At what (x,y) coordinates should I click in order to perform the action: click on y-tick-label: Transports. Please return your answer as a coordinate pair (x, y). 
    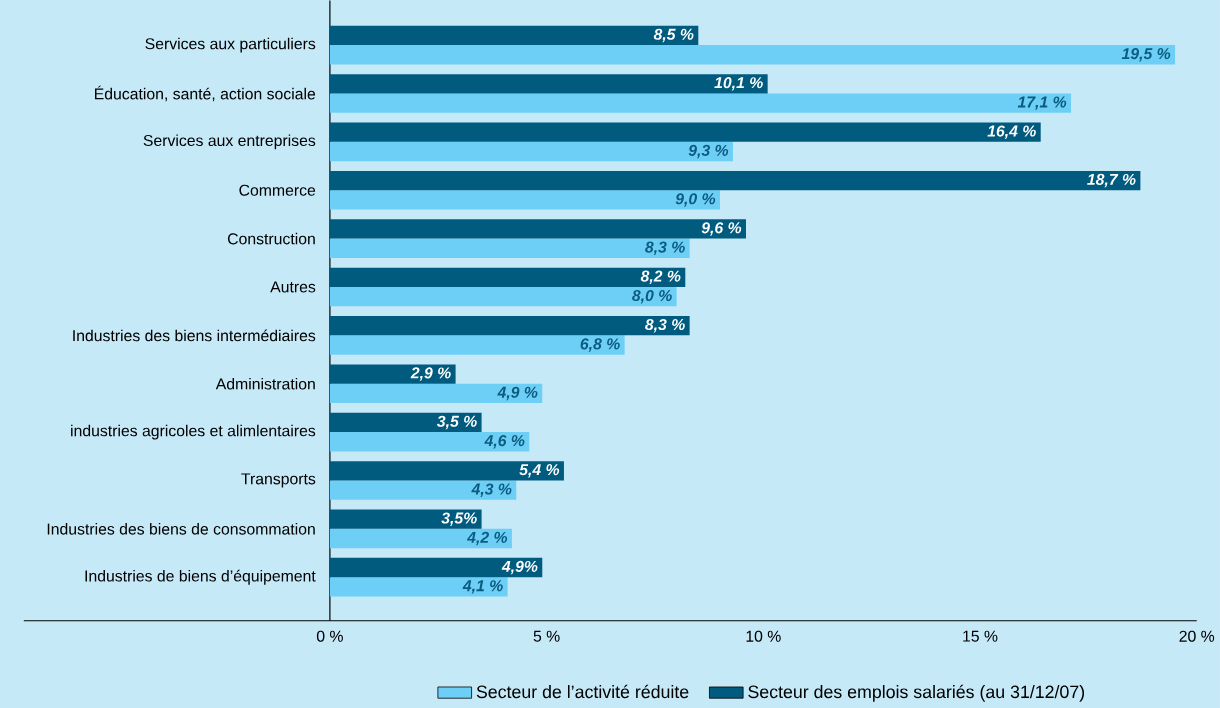
    Looking at the image, I should click on (278, 480).